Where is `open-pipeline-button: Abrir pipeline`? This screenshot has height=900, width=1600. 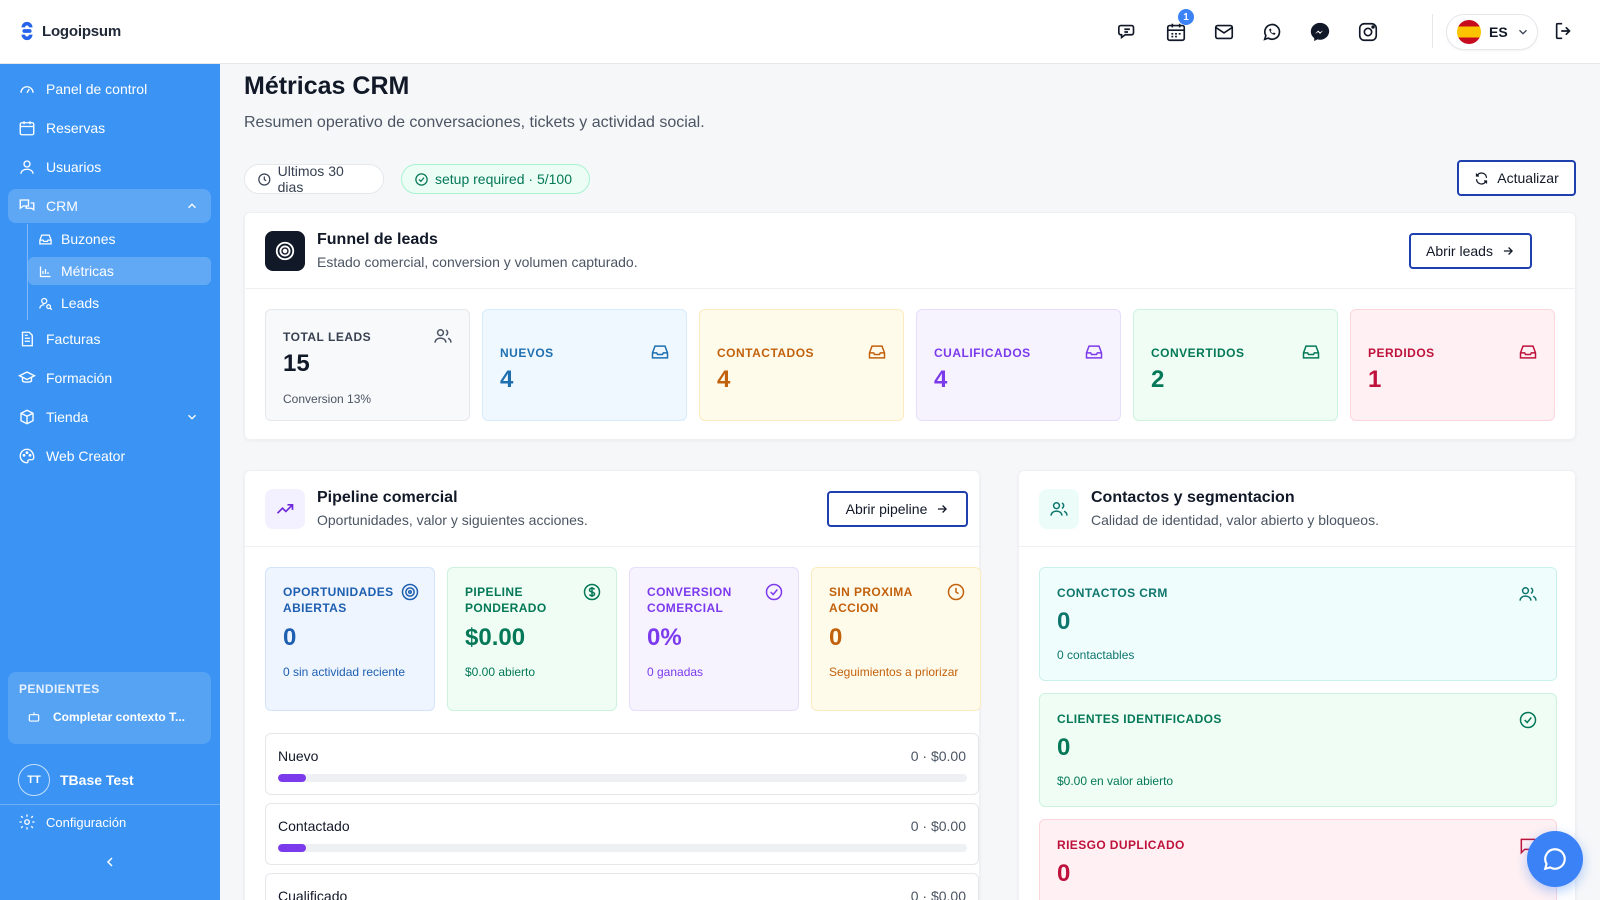
open-pipeline-button: Abrir pipeline is located at coordinates (897, 509).